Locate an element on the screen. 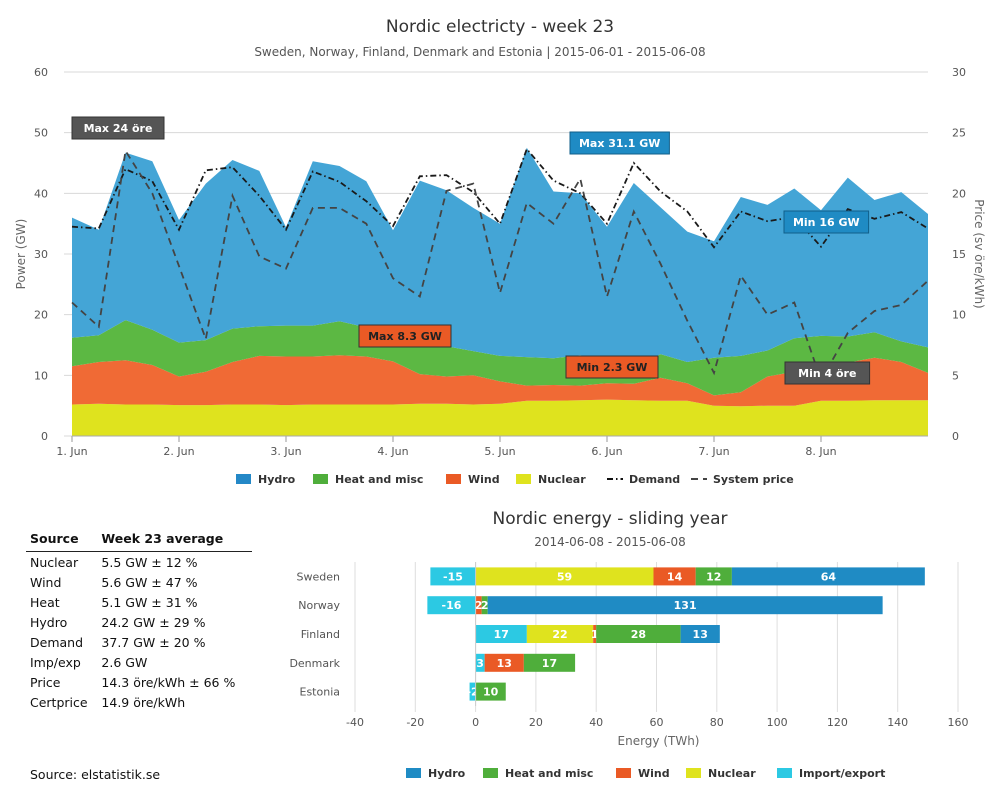 Image resolution: width=1000 pixels, height=800 pixels. y-tick-label: 10 is located at coordinates (41, 375).